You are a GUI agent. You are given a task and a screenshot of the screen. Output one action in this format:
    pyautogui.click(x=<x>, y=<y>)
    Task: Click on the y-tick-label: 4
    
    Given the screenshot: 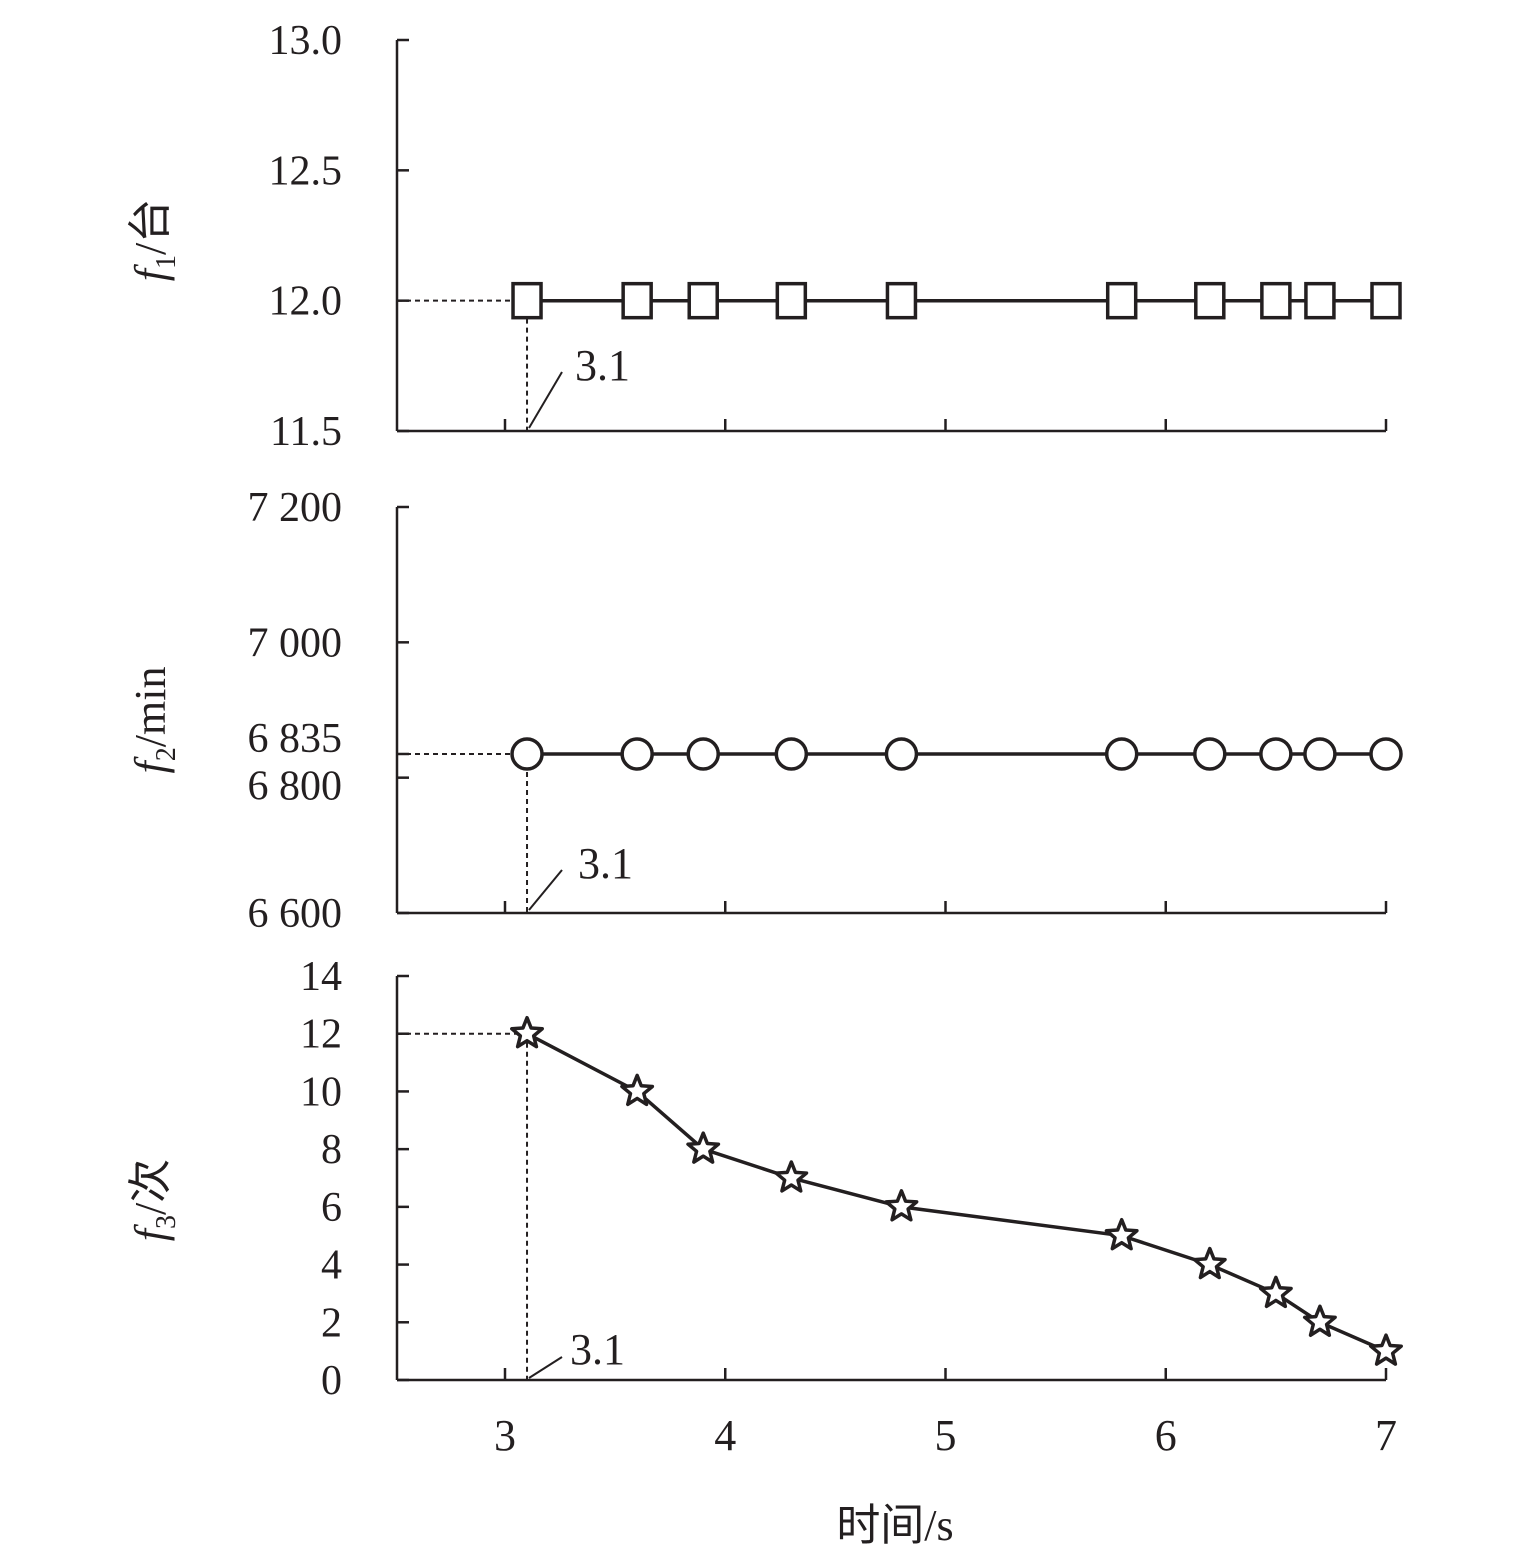 What is the action you would take?
    pyautogui.click(x=331, y=1266)
    